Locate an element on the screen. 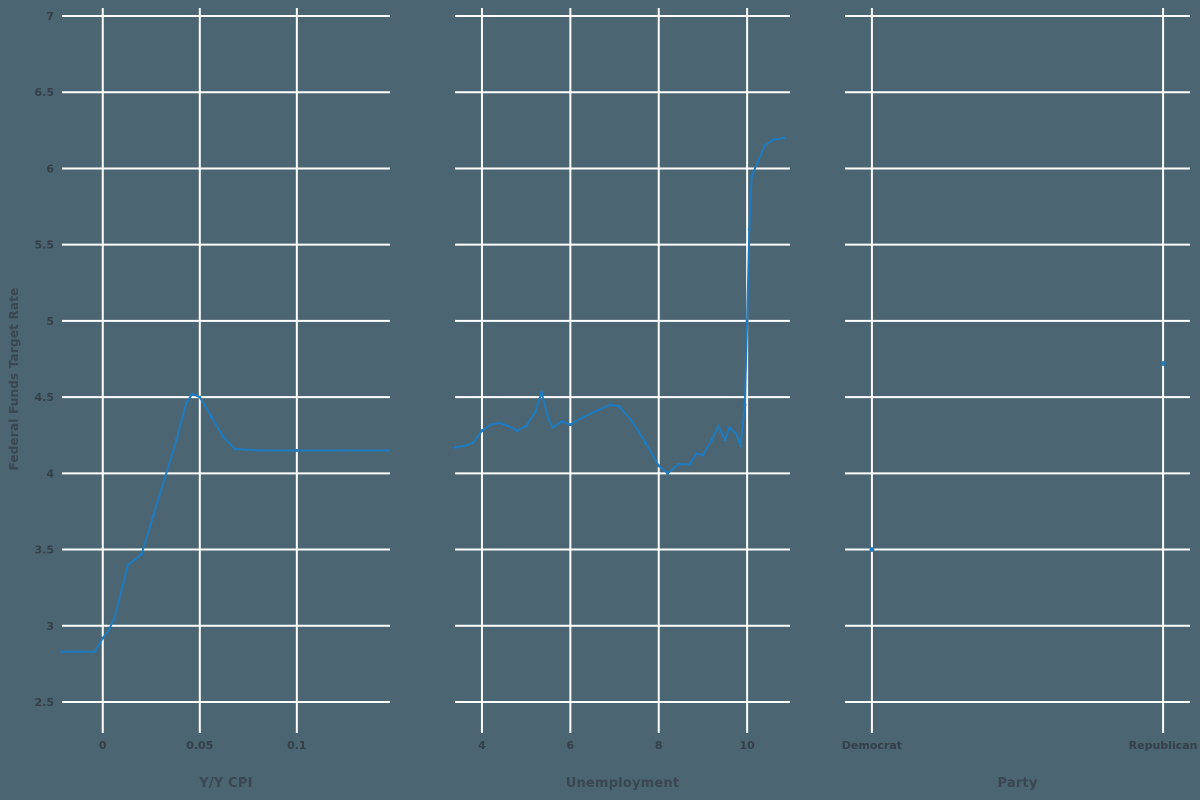 The image size is (1200, 800). x-tick-label: 4 is located at coordinates (482, 745).